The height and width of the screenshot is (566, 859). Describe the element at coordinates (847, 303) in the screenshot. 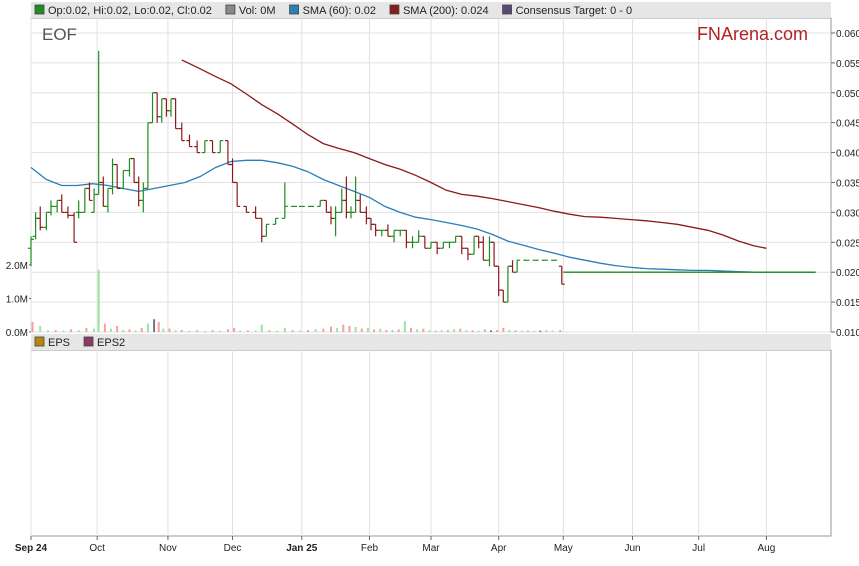

I see `price-tick-label: 0.015` at that location.